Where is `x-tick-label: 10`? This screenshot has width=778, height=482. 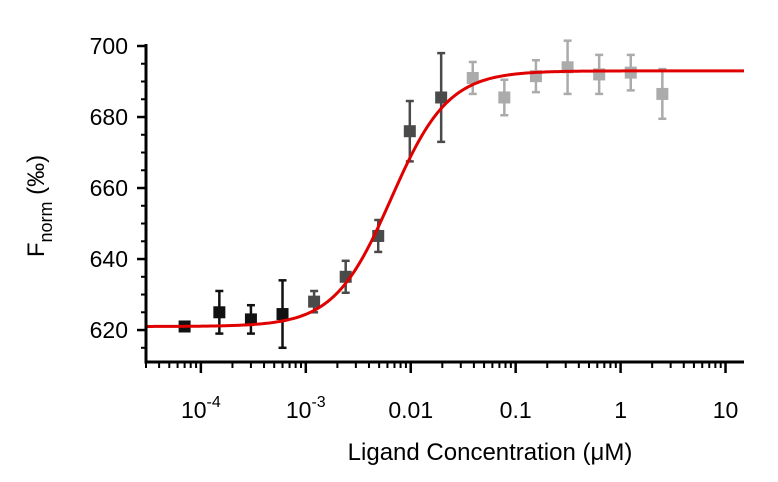 x-tick-label: 10 is located at coordinates (726, 410).